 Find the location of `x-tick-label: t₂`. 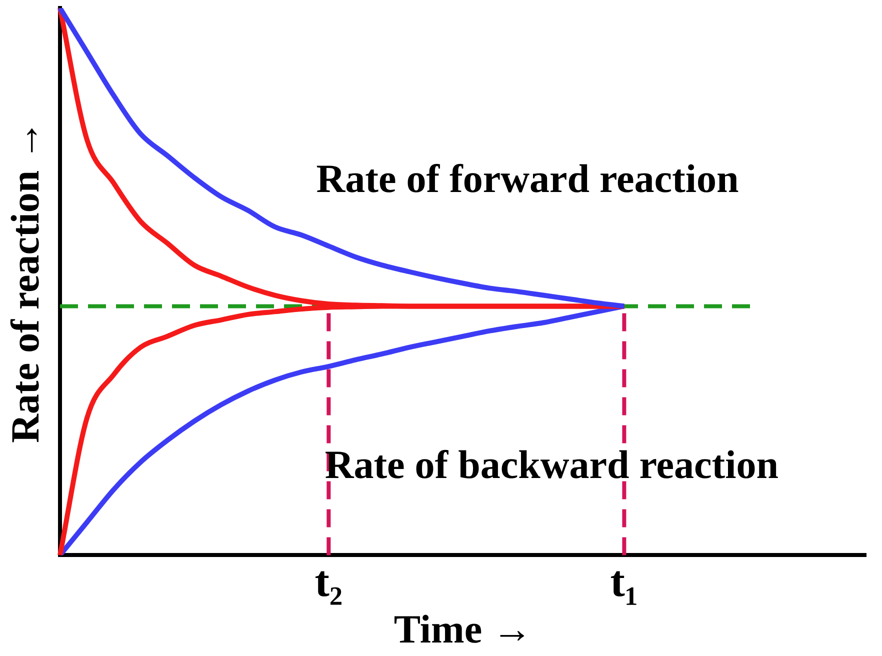

x-tick-label: t₂ is located at coordinates (328, 581).